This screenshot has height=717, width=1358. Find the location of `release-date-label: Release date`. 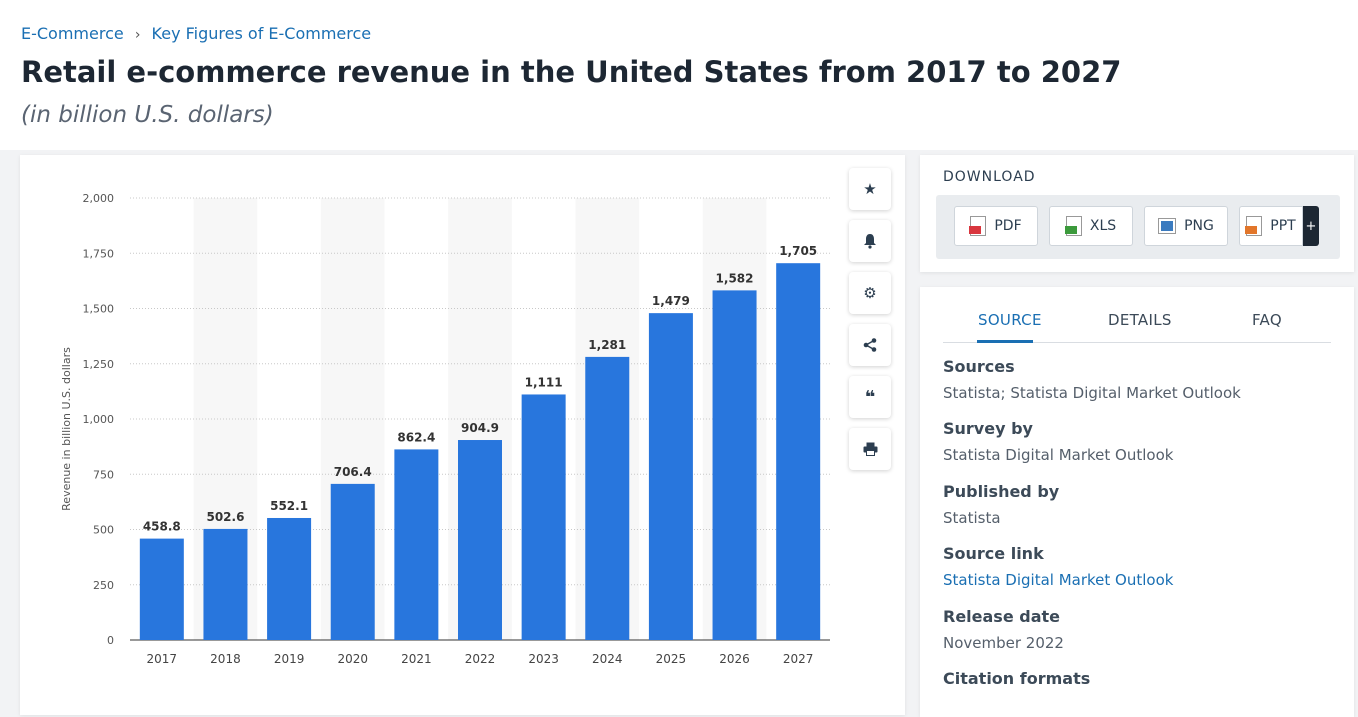

release-date-label: Release date is located at coordinates (1001, 616).